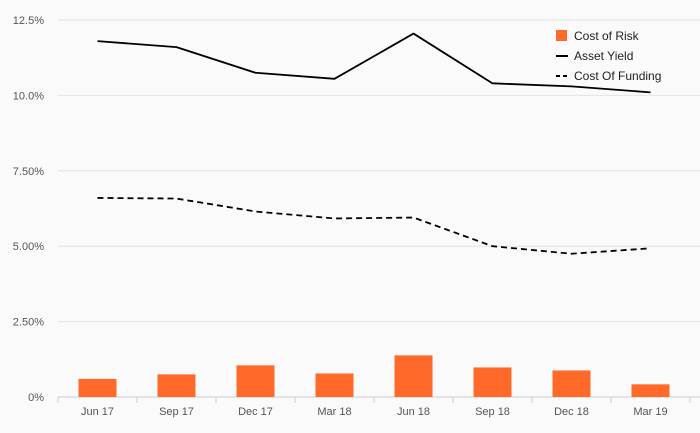  I want to click on x-tick-label: Dec 17, so click(255, 412).